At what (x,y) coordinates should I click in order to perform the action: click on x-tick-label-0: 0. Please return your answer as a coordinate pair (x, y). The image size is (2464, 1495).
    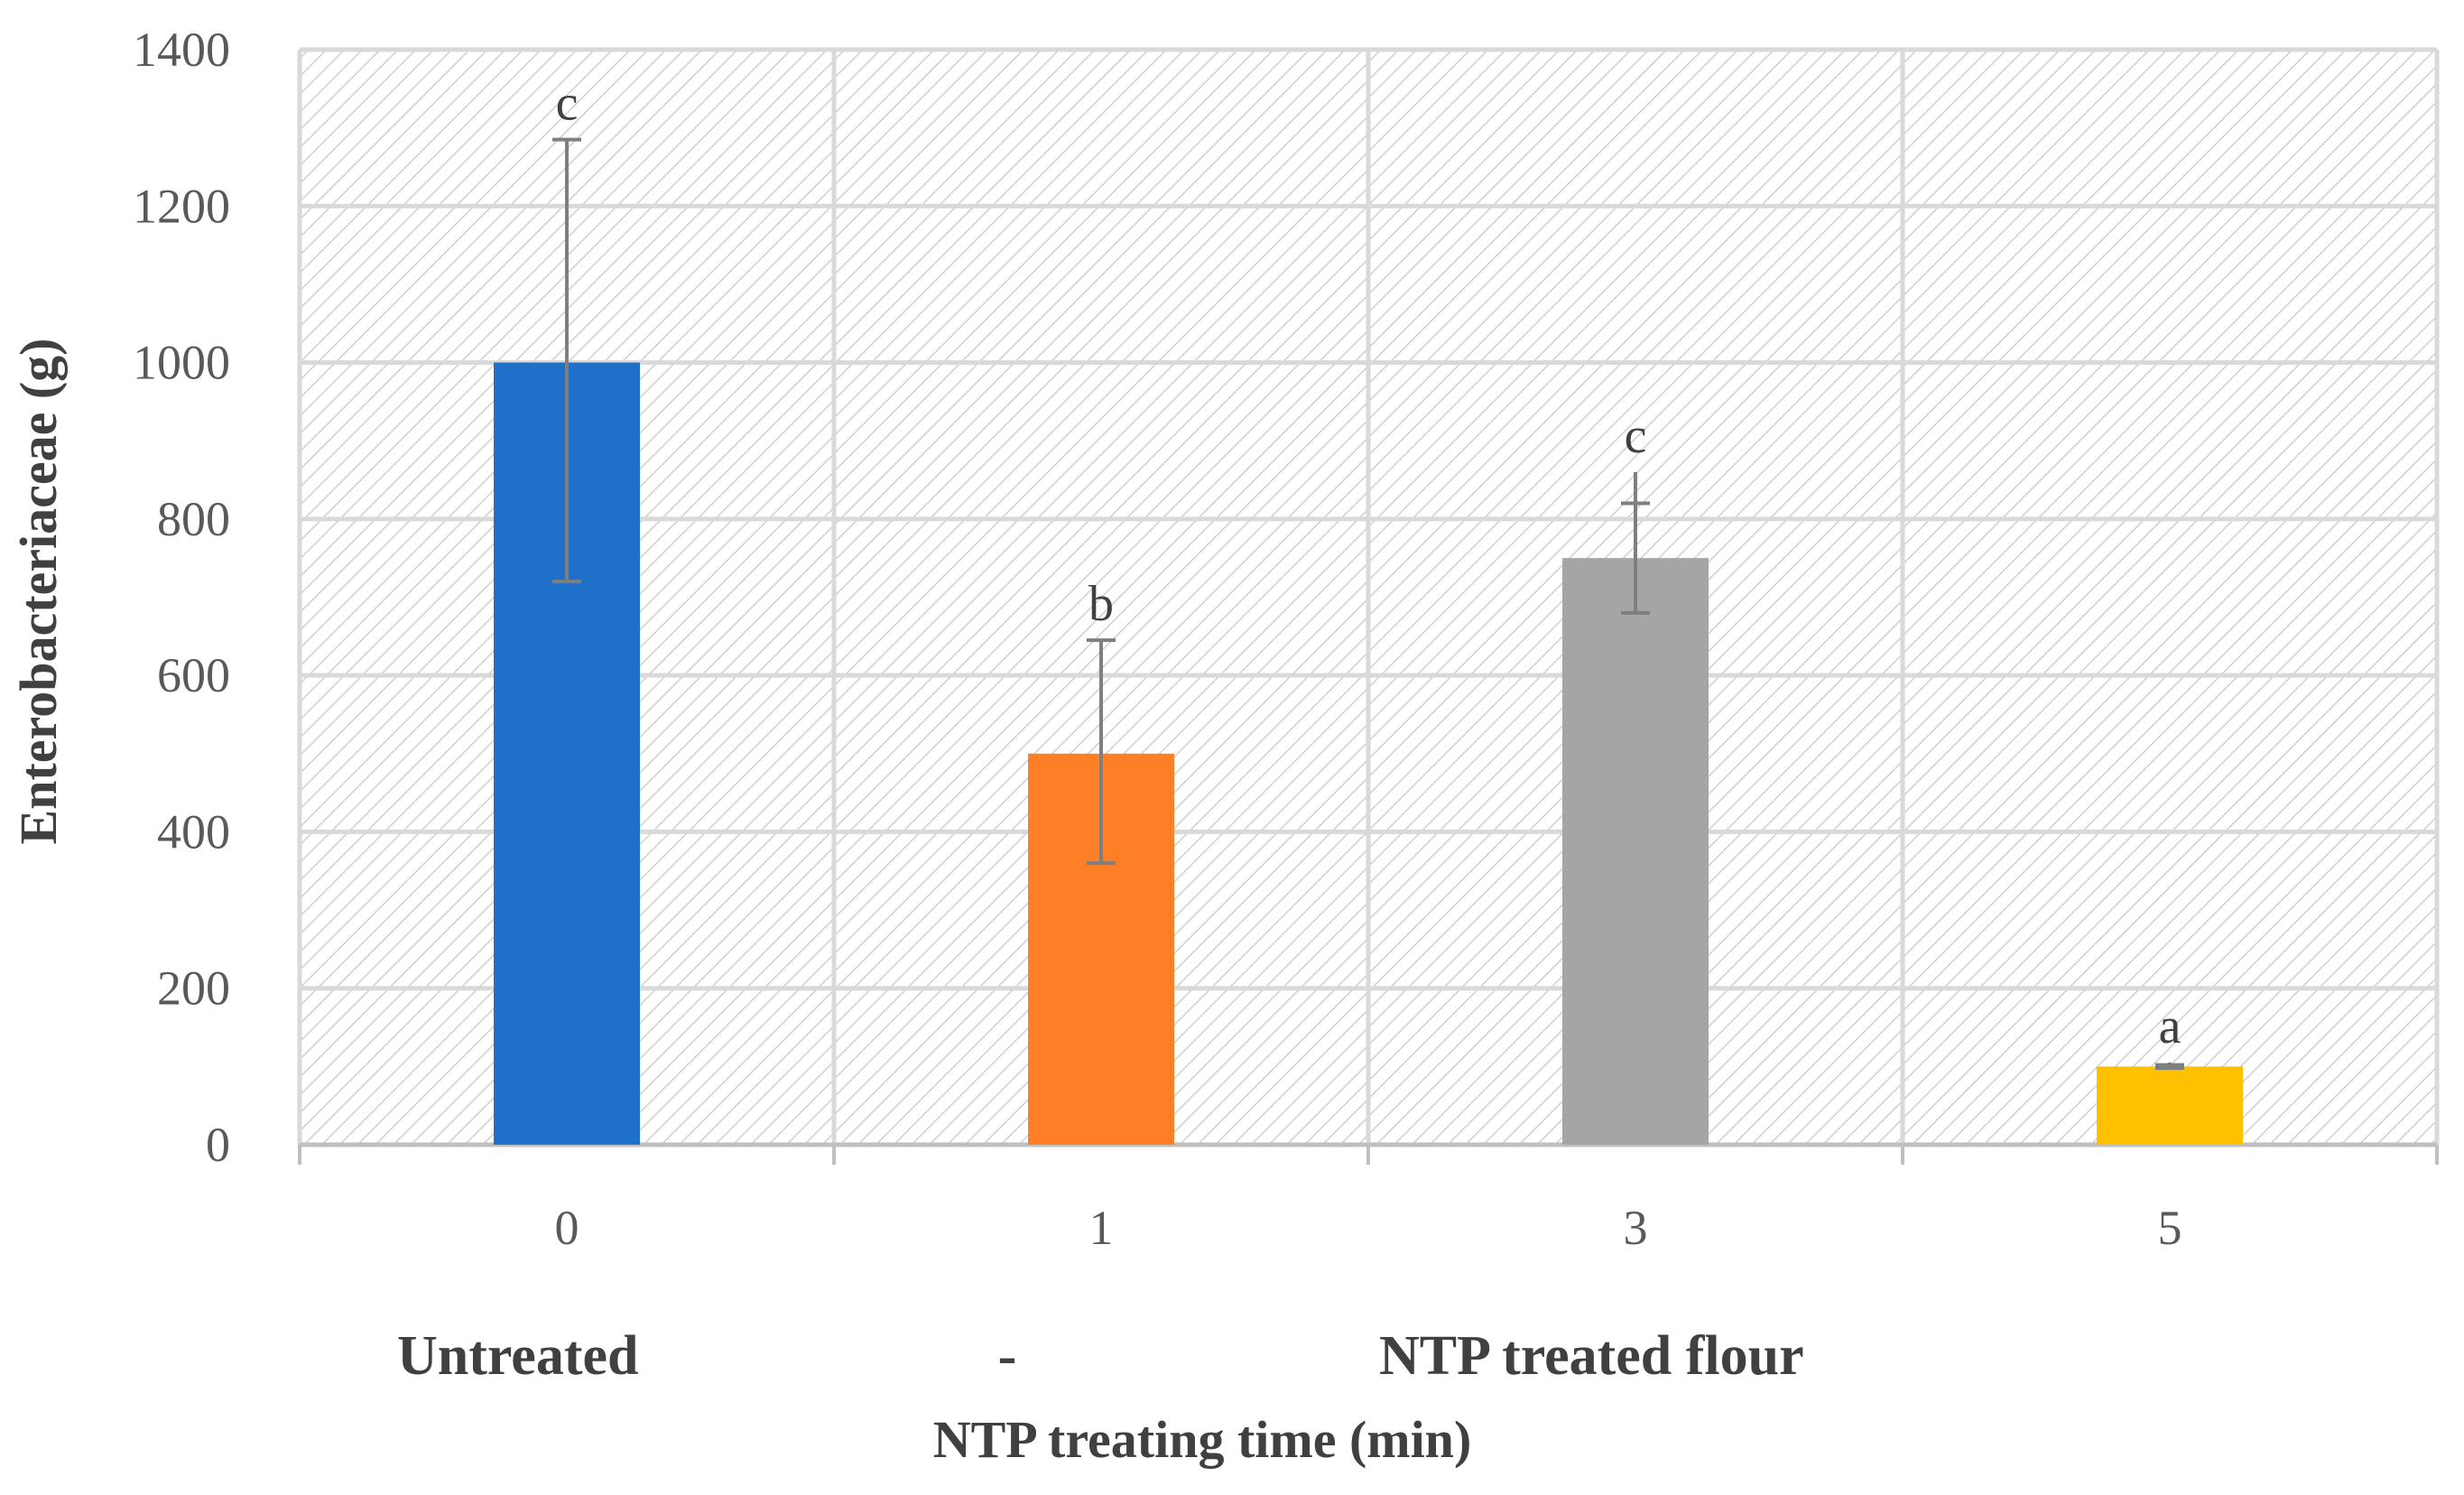
    Looking at the image, I should click on (567, 1228).